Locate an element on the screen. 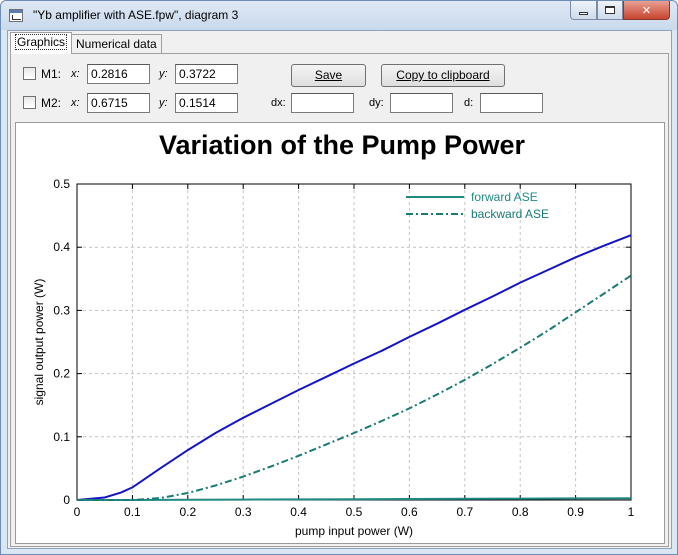  maximize-button is located at coordinates (610, 10).